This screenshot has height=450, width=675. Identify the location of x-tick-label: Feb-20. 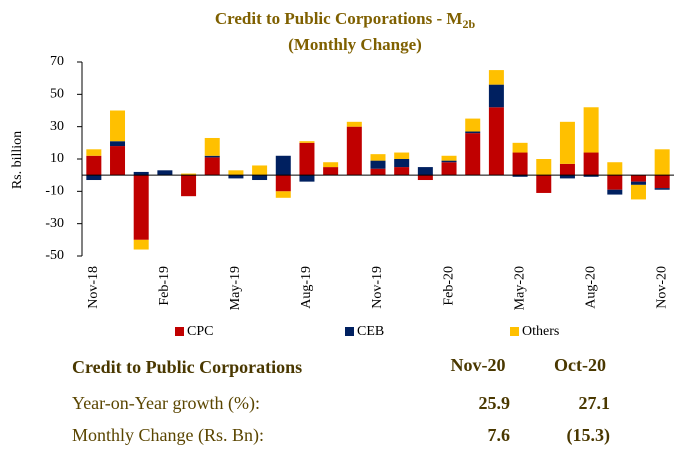
(448, 286).